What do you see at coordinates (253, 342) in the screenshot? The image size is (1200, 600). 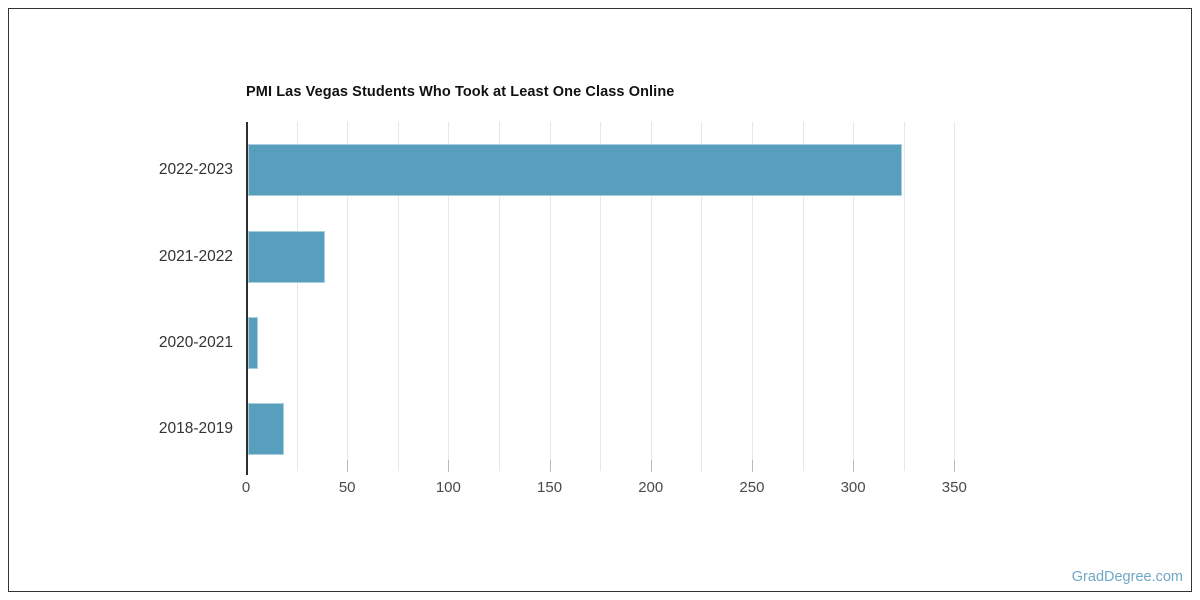 I see `bar-2020-2021` at bounding box center [253, 342].